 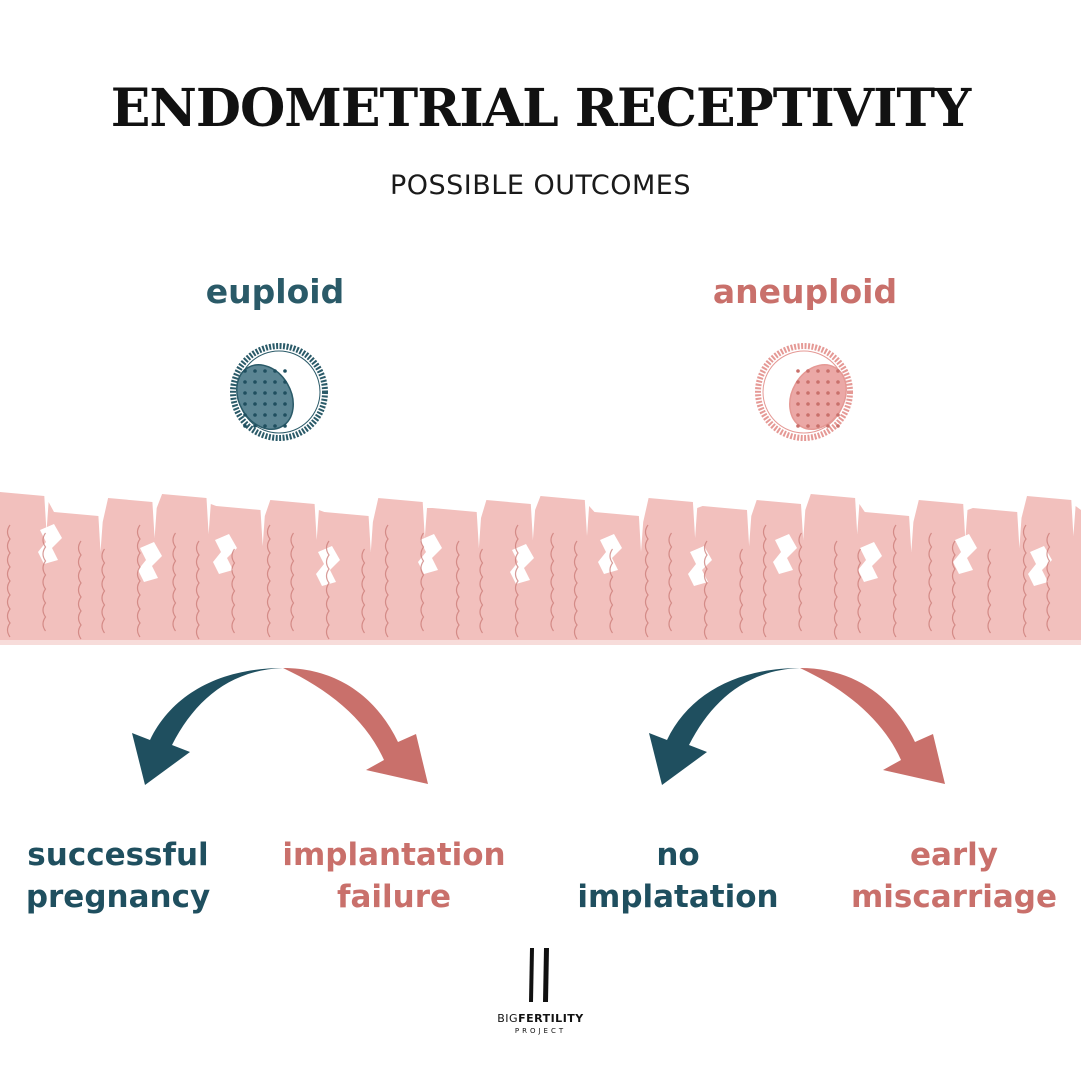 I want to click on outcome-line: successful, so click(x=118, y=855).